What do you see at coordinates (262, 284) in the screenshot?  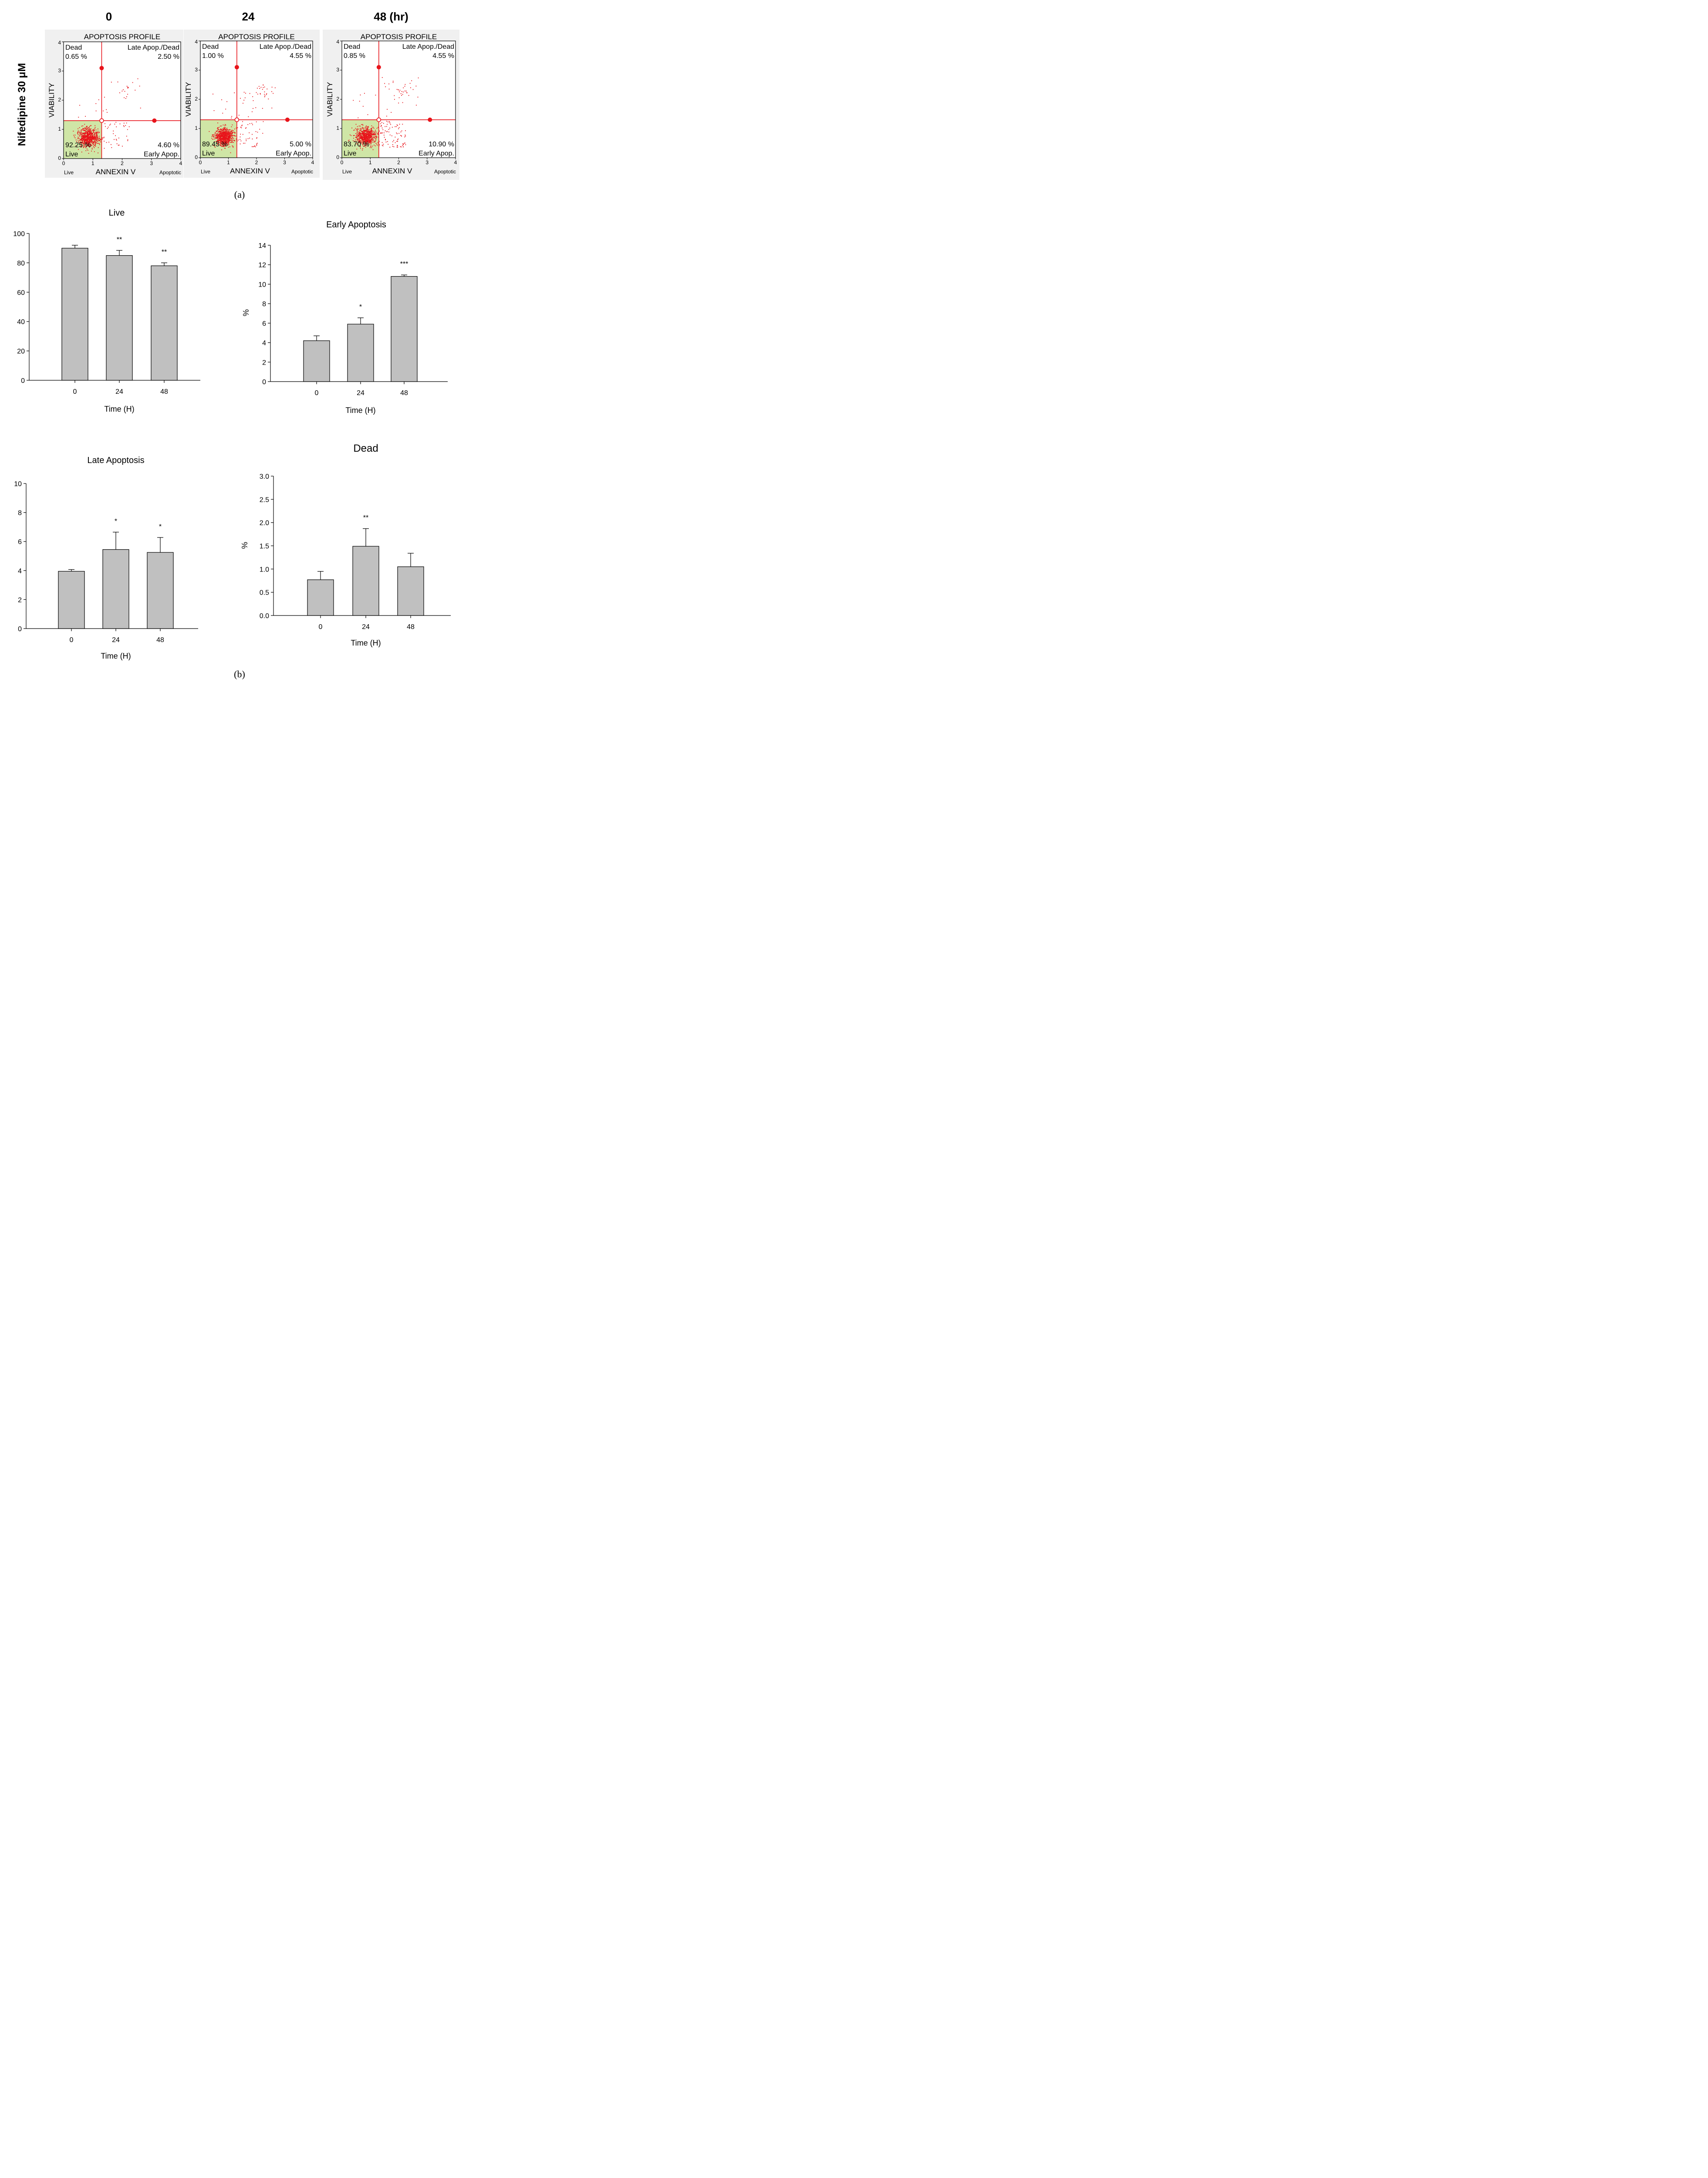 I see `y-tick-label: 10` at bounding box center [262, 284].